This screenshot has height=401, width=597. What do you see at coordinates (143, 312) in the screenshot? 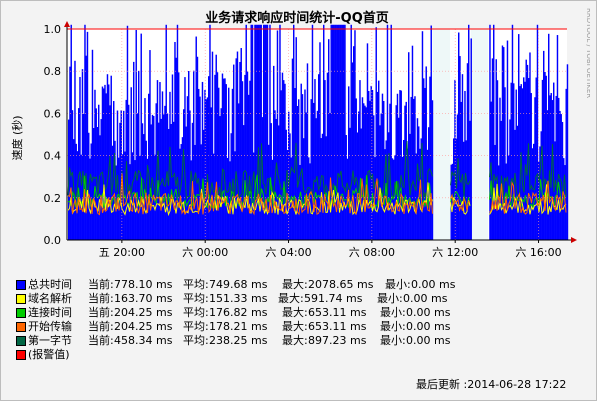
I see `legend-current-value: 204.25 ms` at bounding box center [143, 312].